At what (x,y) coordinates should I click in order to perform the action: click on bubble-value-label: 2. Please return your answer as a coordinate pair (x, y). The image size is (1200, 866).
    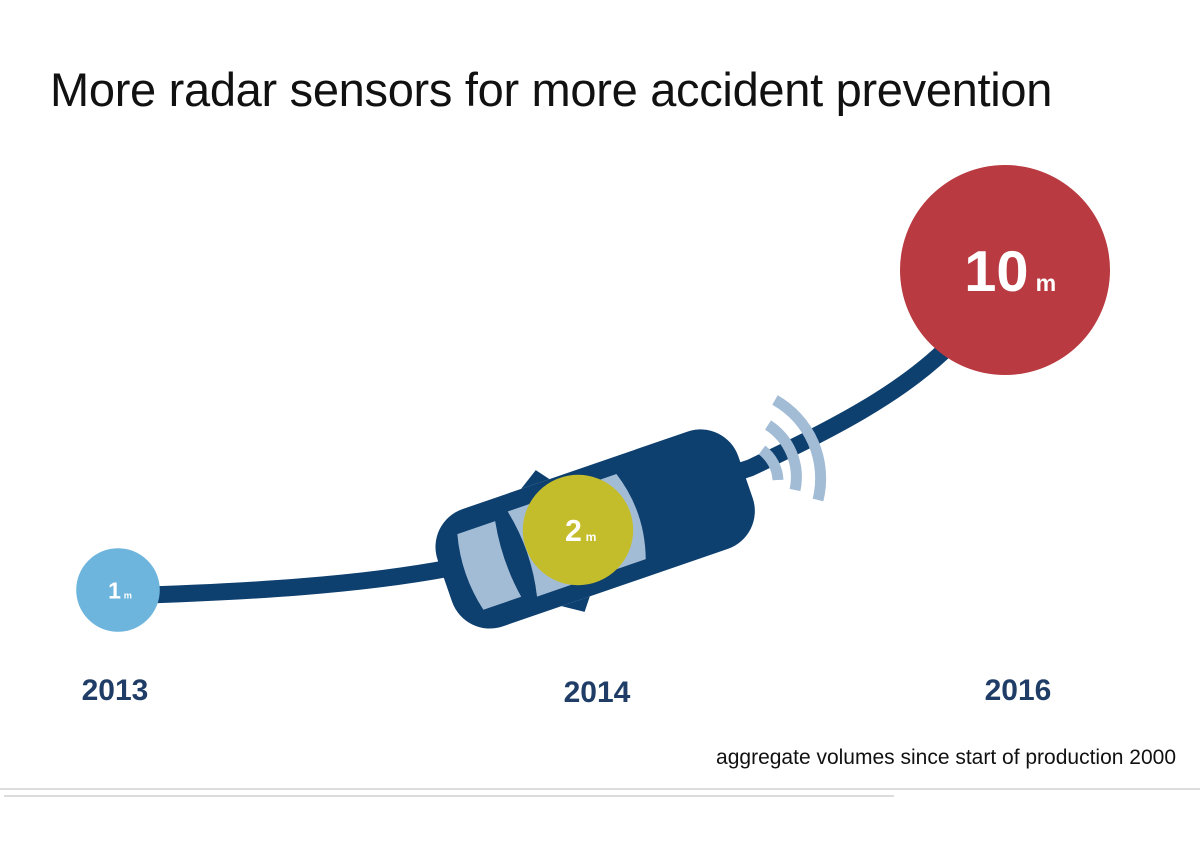
    Looking at the image, I should click on (573, 531).